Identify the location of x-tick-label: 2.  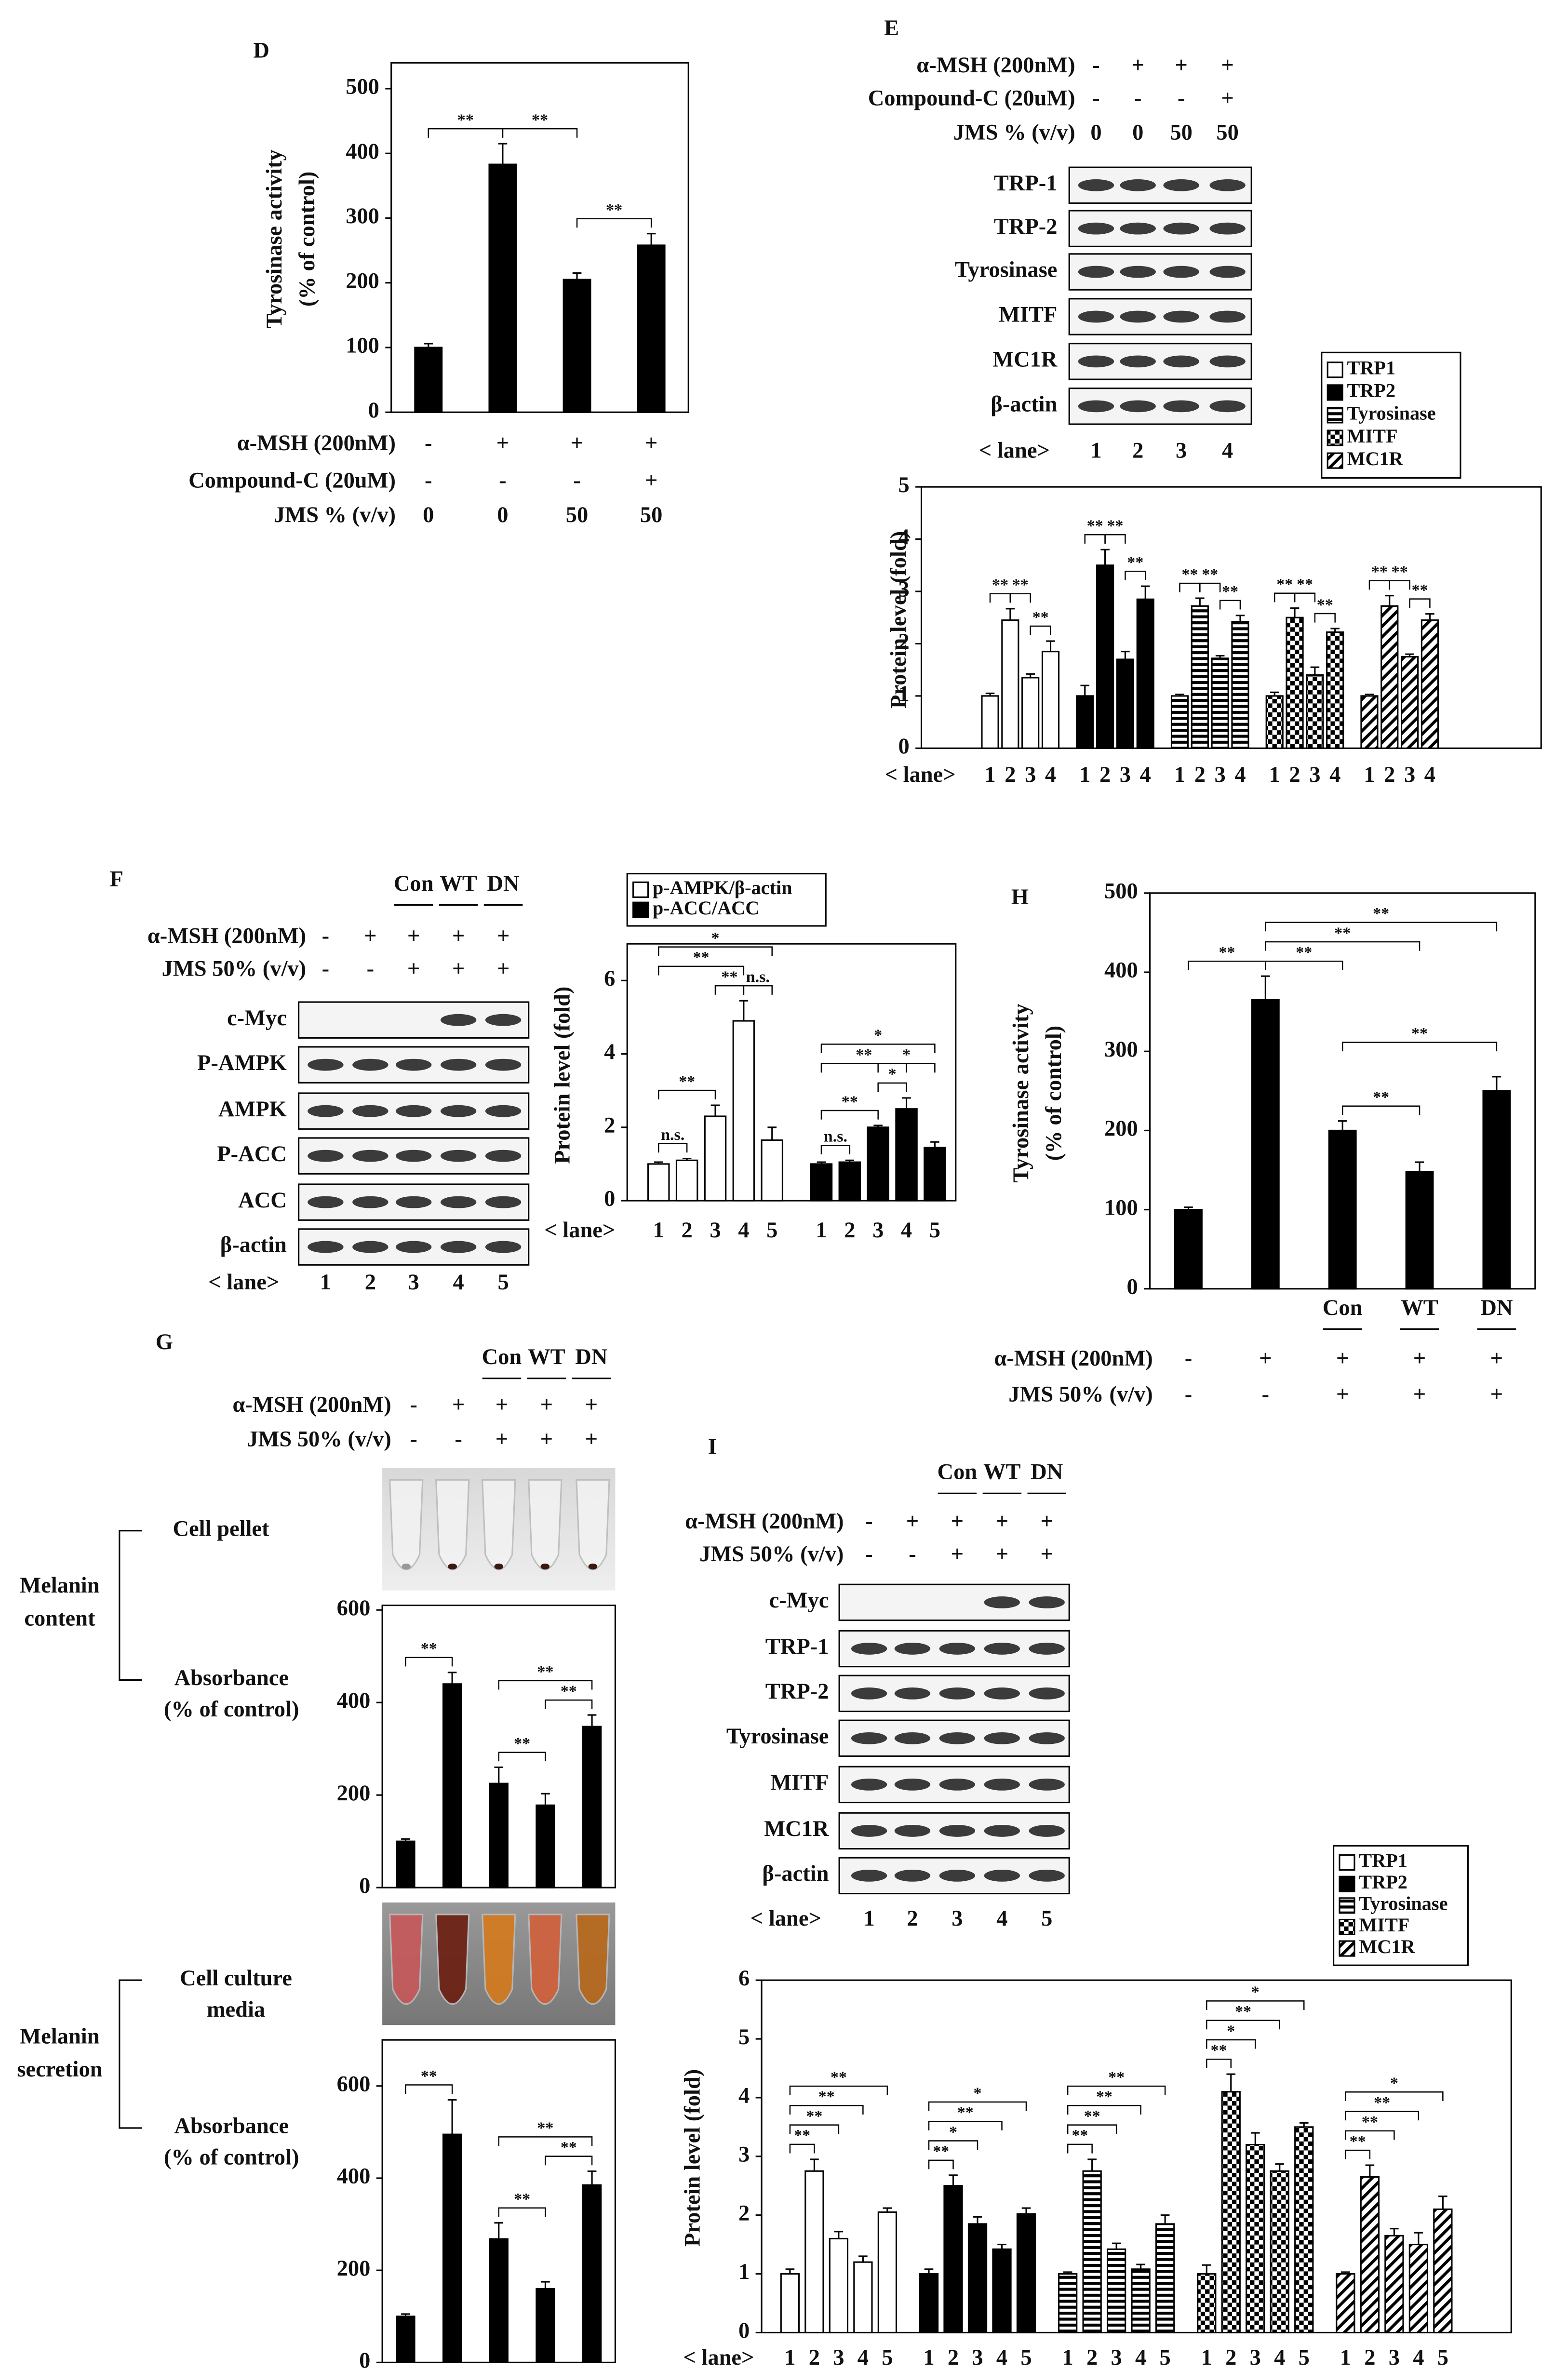
(1389, 775).